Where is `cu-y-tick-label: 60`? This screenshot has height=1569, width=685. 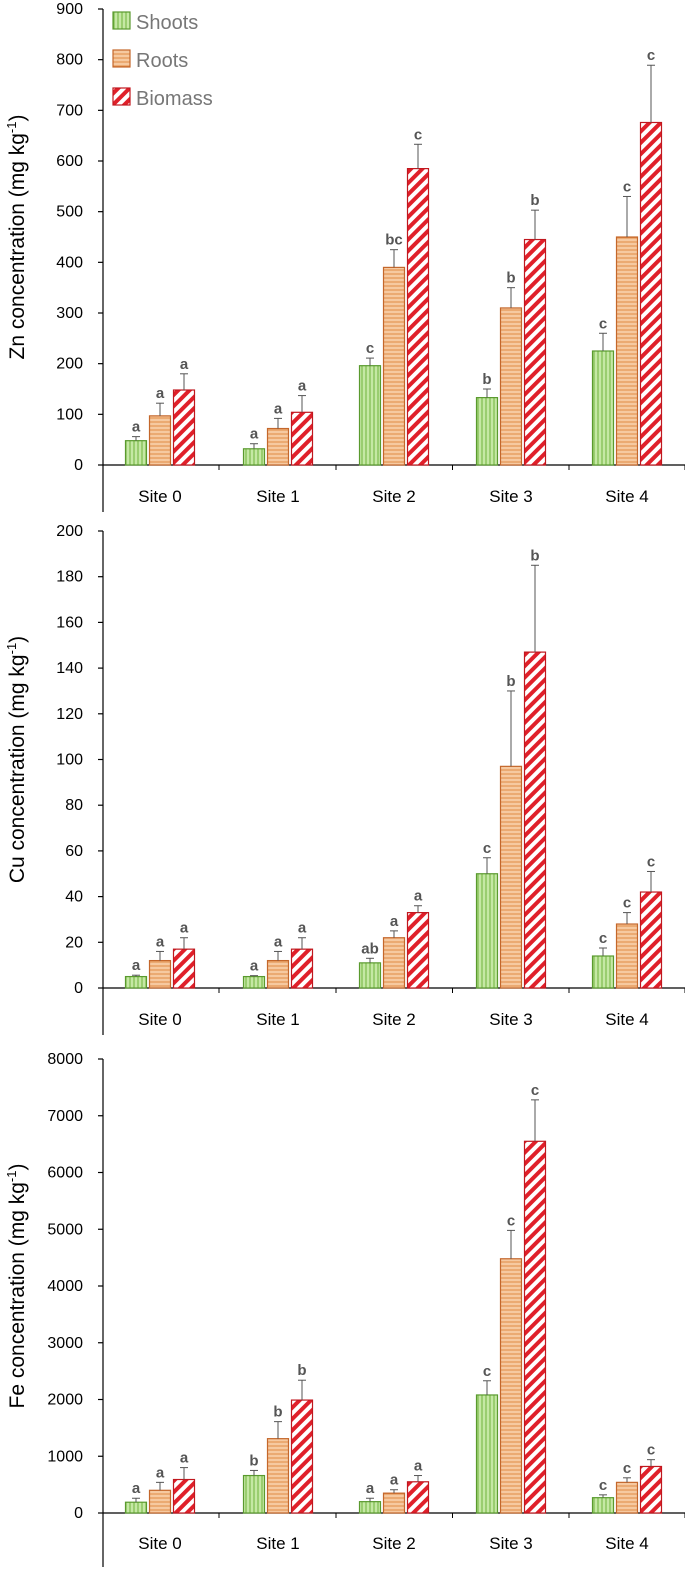
cu-y-tick-label: 60 is located at coordinates (74, 851).